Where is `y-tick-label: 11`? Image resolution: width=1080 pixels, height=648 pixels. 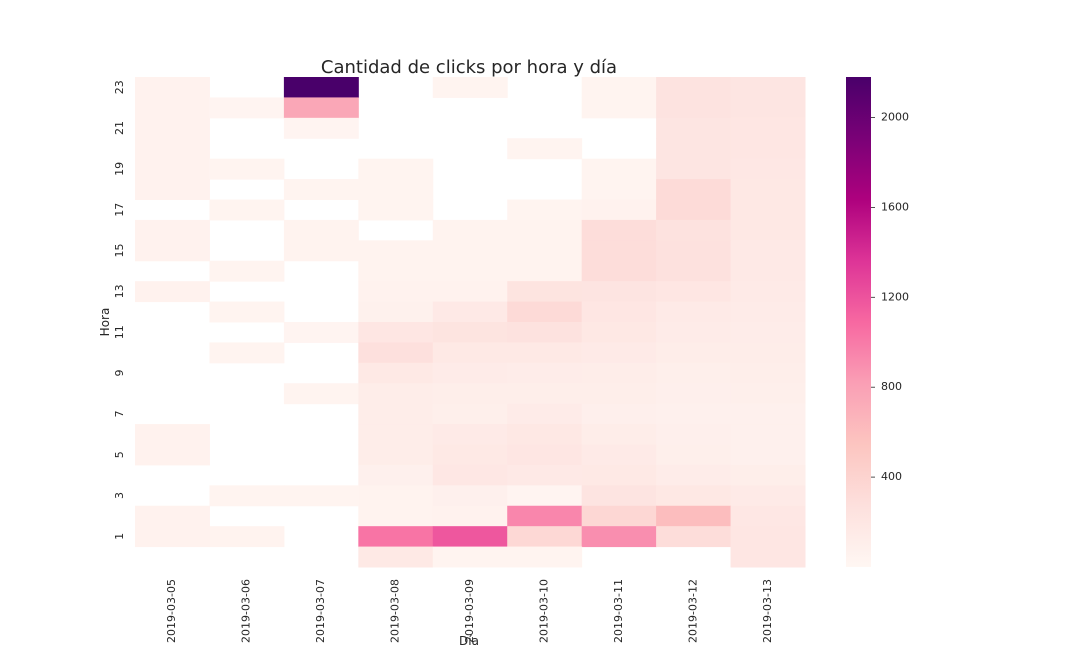
y-tick-label: 11 is located at coordinates (119, 332).